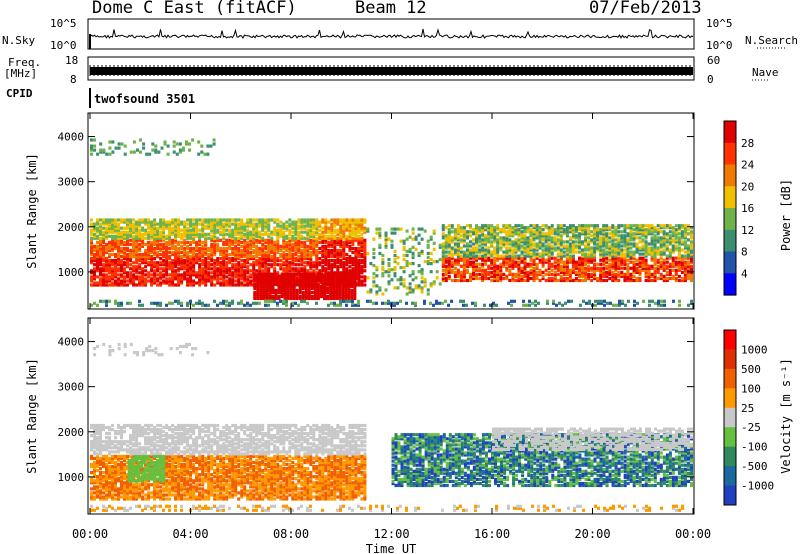 The width and height of the screenshot is (800, 554). I want to click on noise-ytick-right-bottom: 10^0, so click(719, 45).